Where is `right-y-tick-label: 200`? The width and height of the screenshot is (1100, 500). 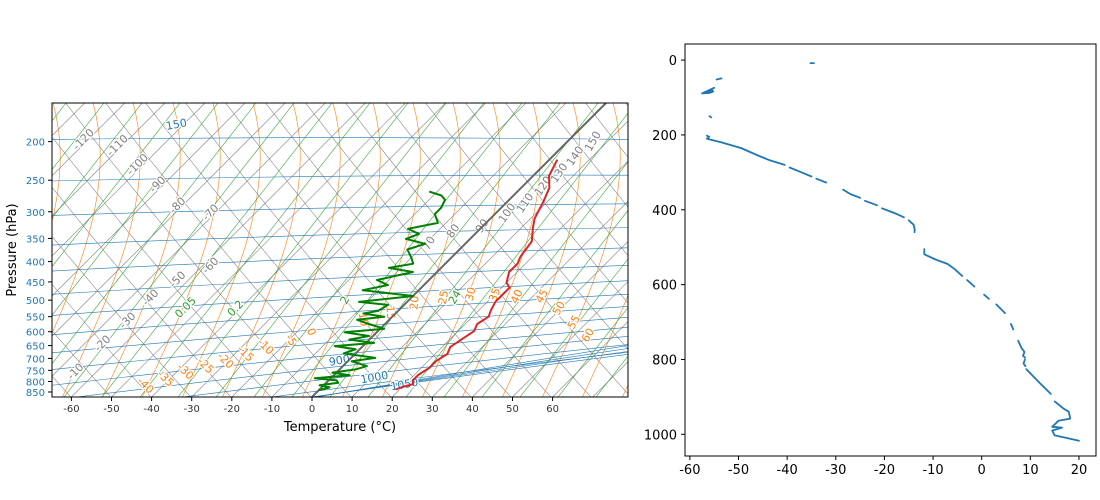
right-y-tick-label: 200 is located at coordinates (664, 136).